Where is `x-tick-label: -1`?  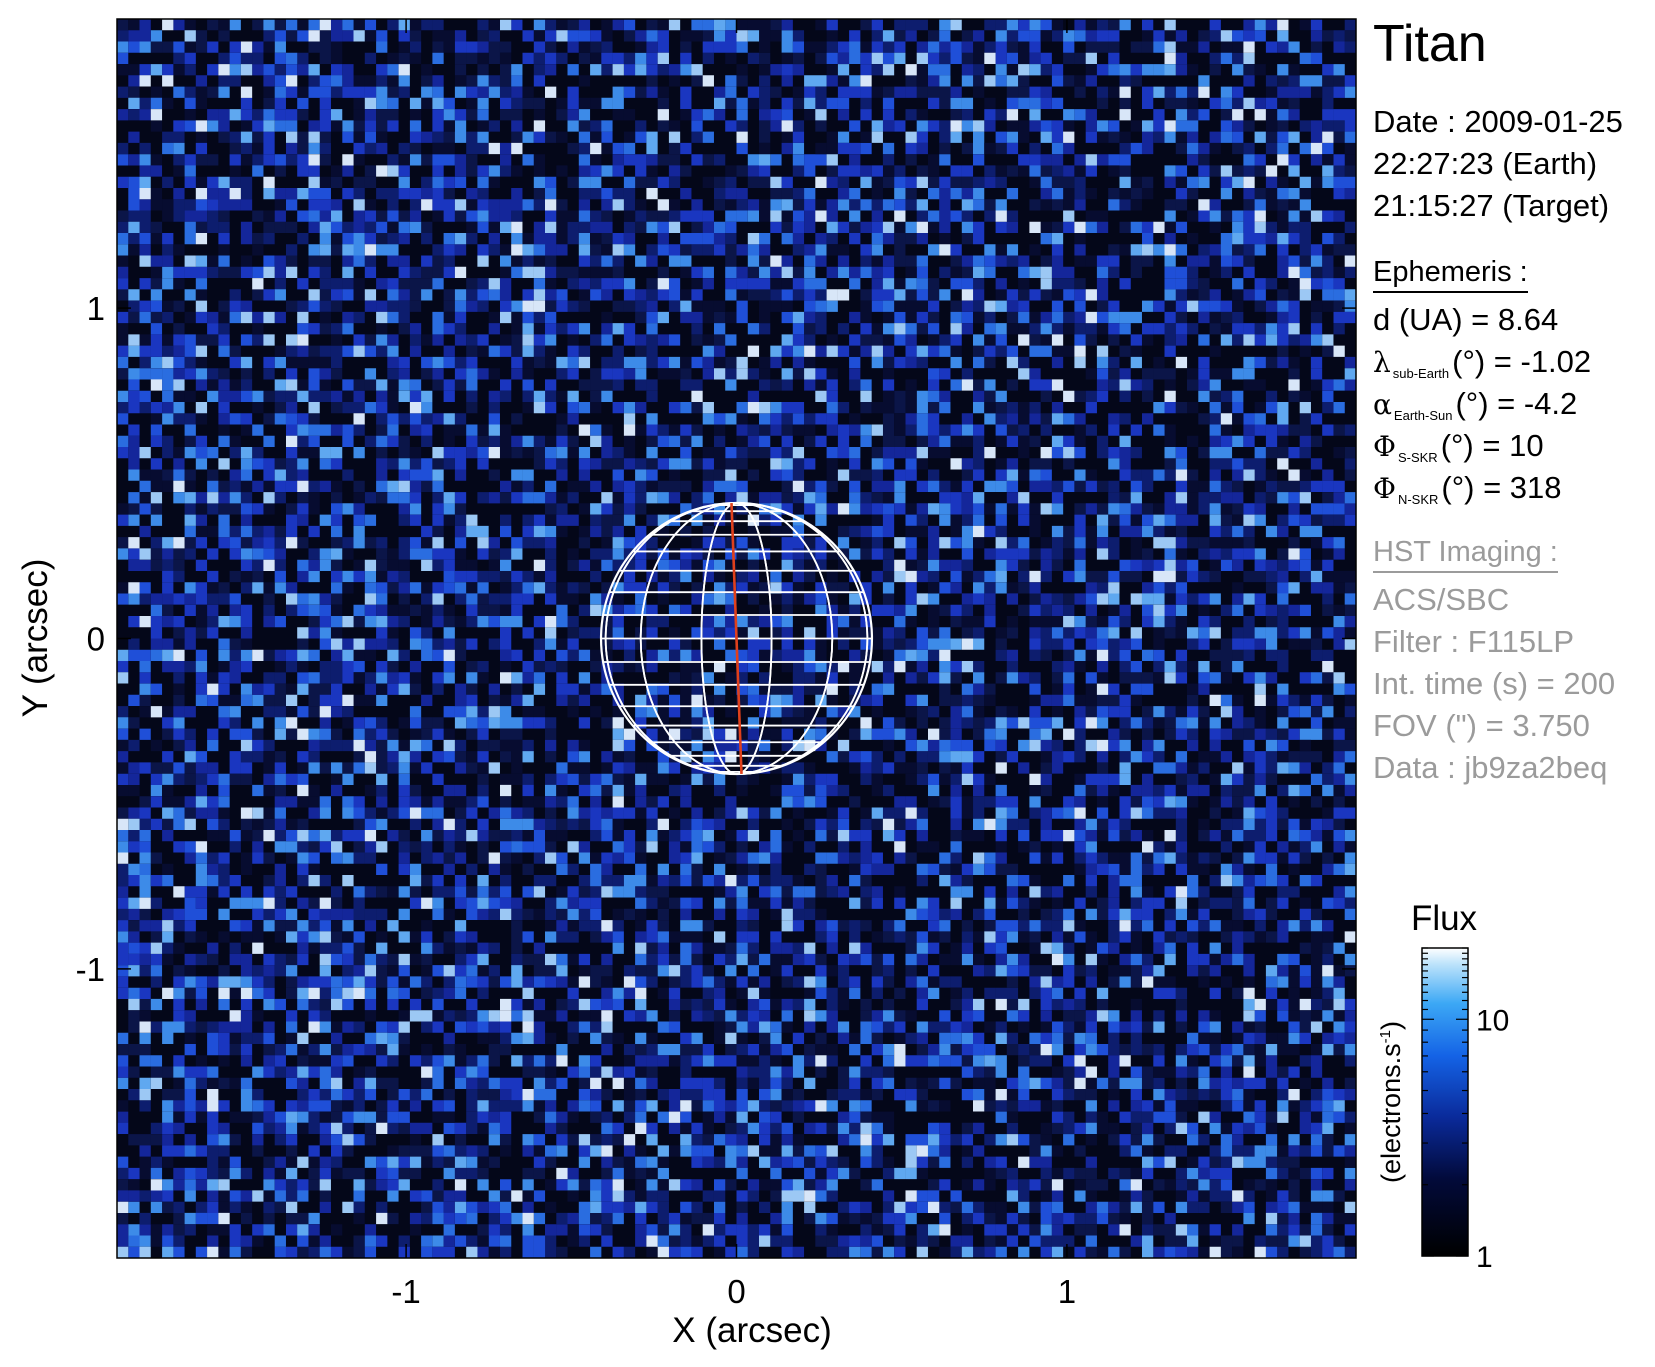 x-tick-label: -1 is located at coordinates (405, 1291).